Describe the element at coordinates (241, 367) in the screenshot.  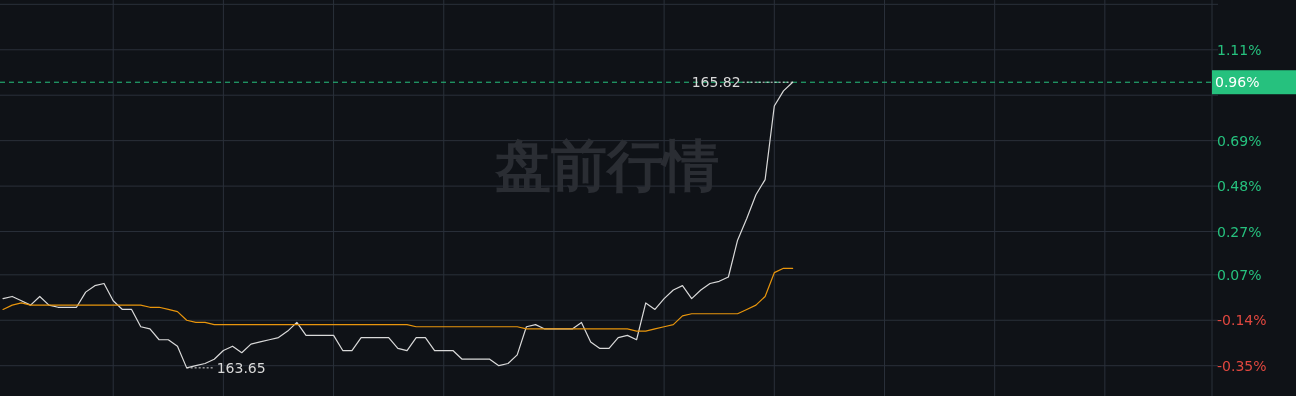
I see `annotation: 163.65` at that location.